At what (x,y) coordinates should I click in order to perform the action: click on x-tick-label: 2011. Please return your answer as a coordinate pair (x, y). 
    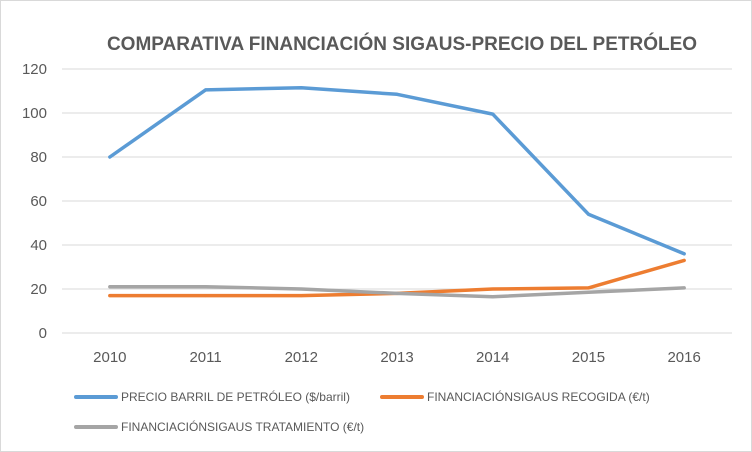
    Looking at the image, I should click on (205, 357).